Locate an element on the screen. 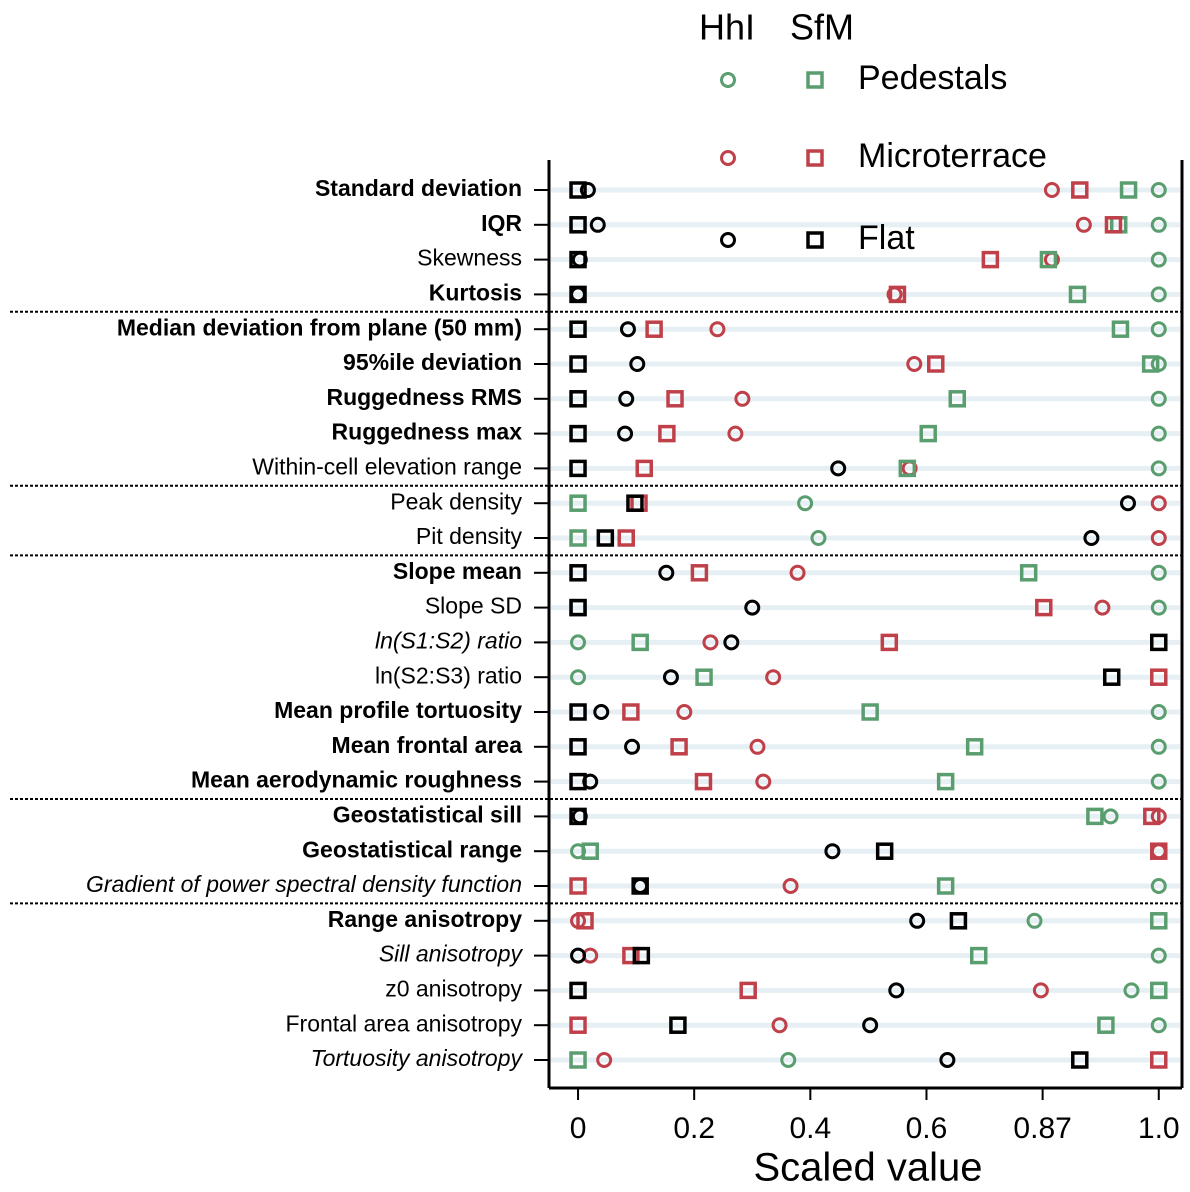  x-tick-label: 0.87 is located at coordinates (1042, 1128).